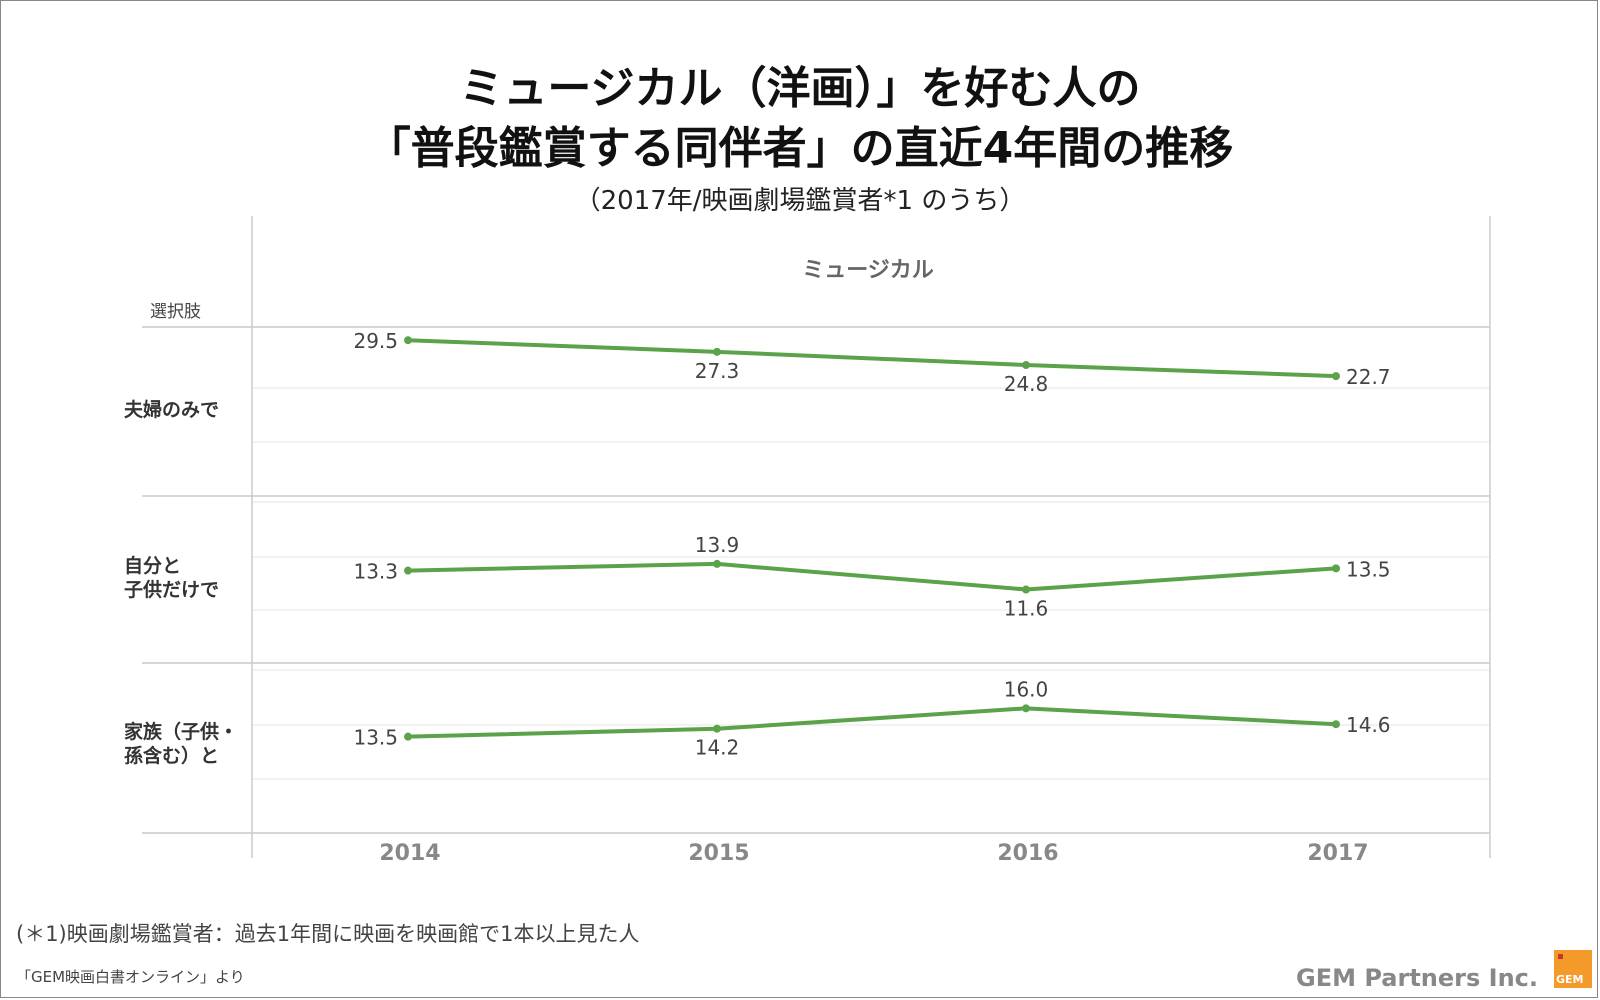  I want to click on data-label: 16.0, so click(1026, 689).